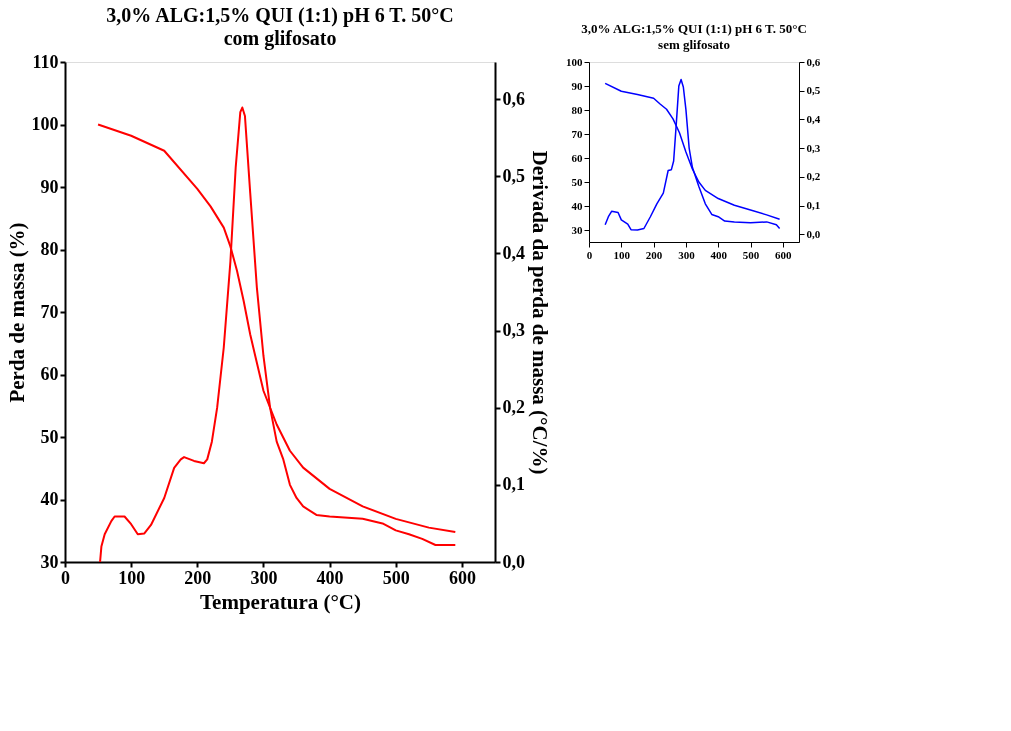  Describe the element at coordinates (694, 44) in the screenshot. I see `chart-subtitle: sem glifosato` at that location.